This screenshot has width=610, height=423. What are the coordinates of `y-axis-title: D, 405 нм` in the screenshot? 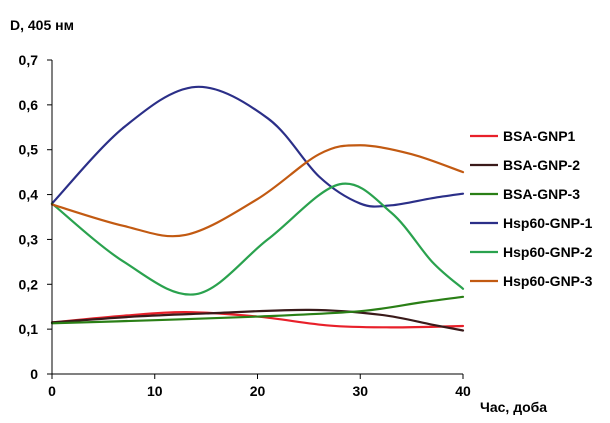 It's located at (42, 25).